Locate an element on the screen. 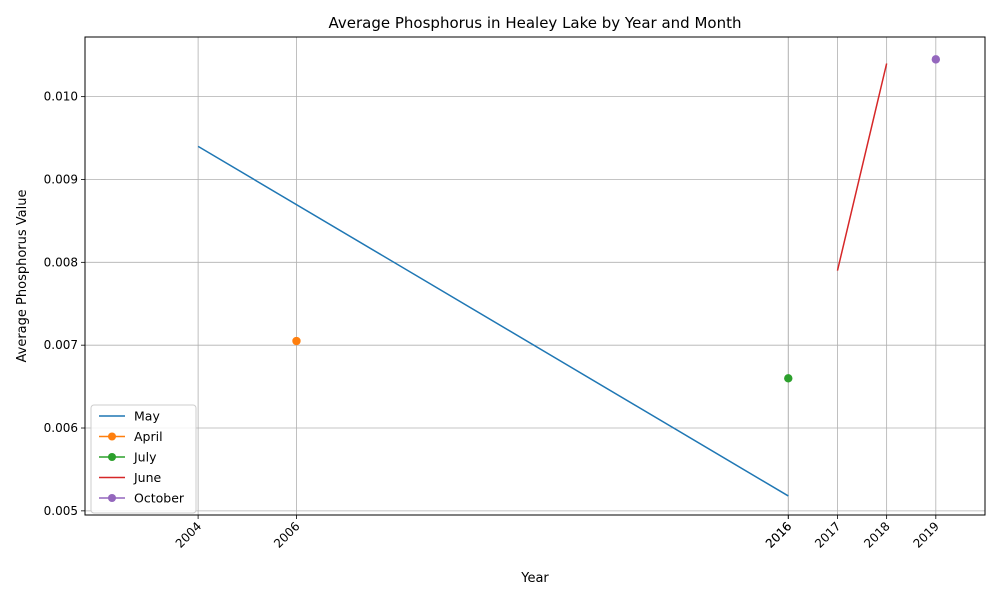 This screenshot has height=600, width=1000. data-point-april is located at coordinates (296, 341).